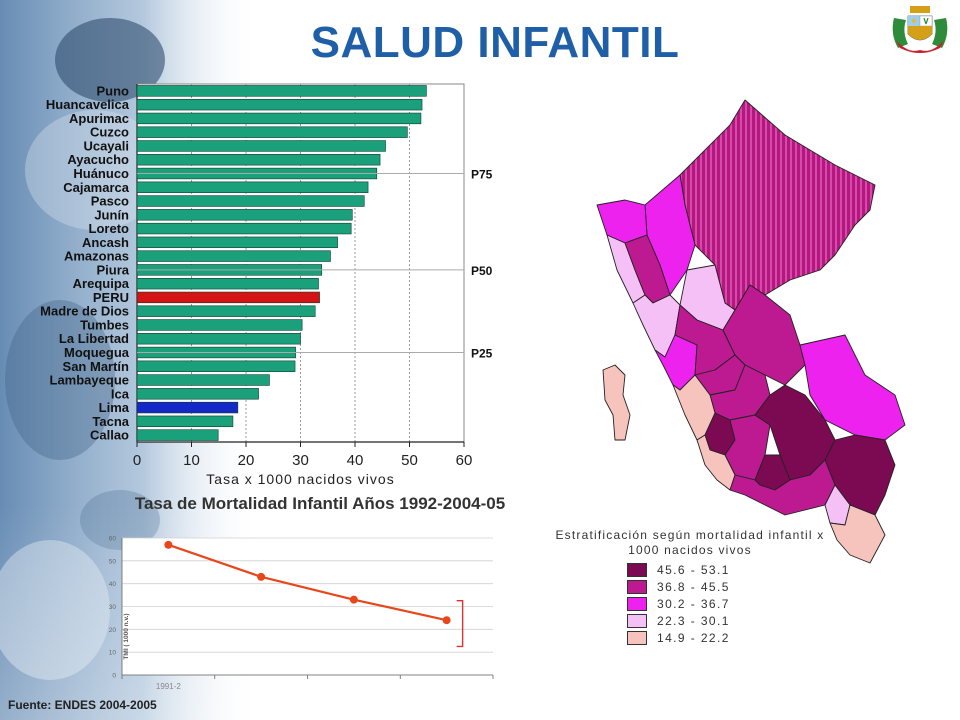  What do you see at coordinates (737, 621) in the screenshot?
I see `legend-item: 22.3 - 30.1` at bounding box center [737, 621].